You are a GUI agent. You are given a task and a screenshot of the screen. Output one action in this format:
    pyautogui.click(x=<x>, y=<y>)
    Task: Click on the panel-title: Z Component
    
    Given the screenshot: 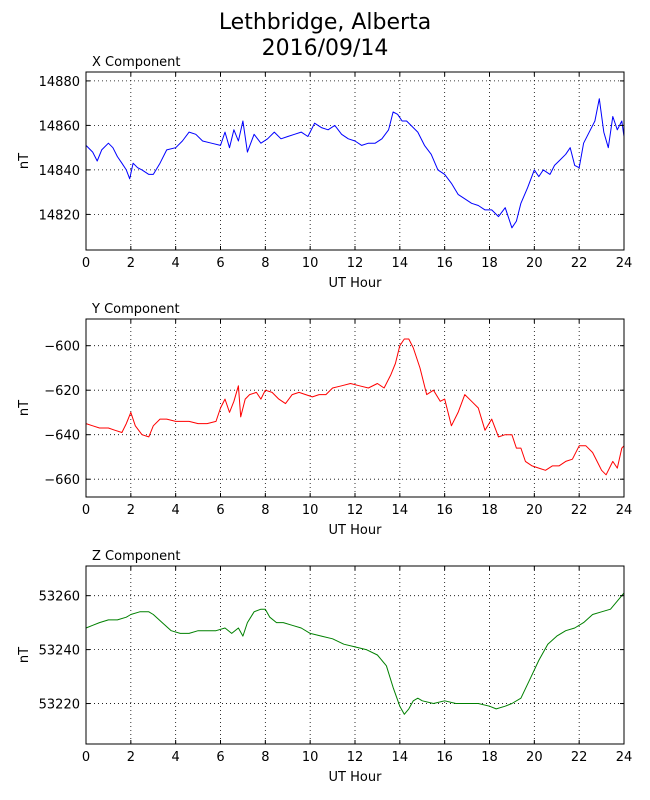 What is the action you would take?
    pyautogui.click(x=136, y=556)
    